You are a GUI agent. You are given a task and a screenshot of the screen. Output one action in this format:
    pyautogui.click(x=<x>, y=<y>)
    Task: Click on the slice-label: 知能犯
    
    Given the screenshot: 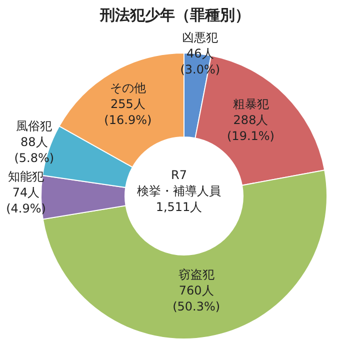 What is the action you would take?
    pyautogui.click(x=26, y=176)
    